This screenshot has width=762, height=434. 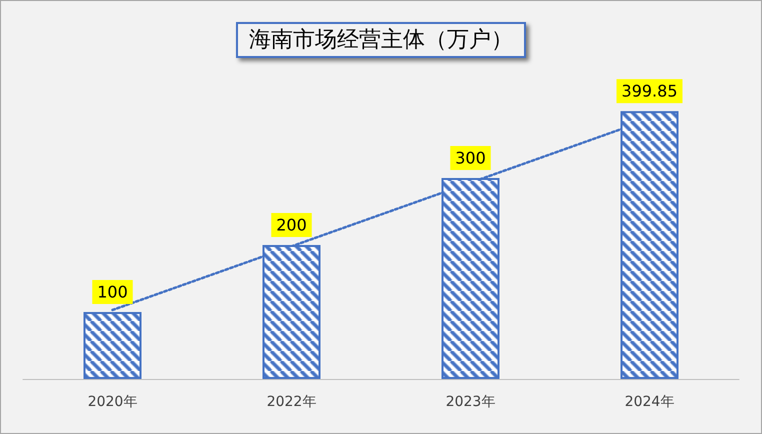 What do you see at coordinates (113, 402) in the screenshot?
I see `x-tick-label: 2020年` at bounding box center [113, 402].